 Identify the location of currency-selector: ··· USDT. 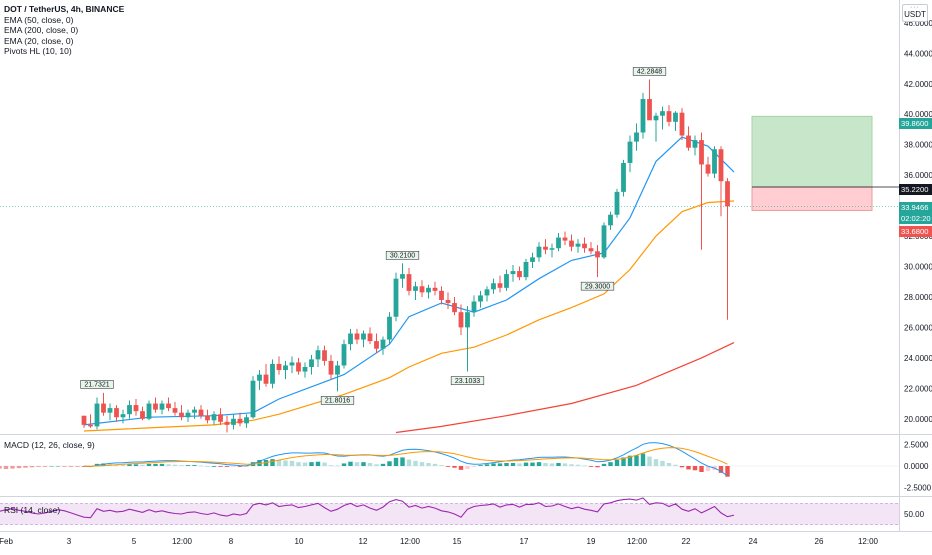
(915, 13).